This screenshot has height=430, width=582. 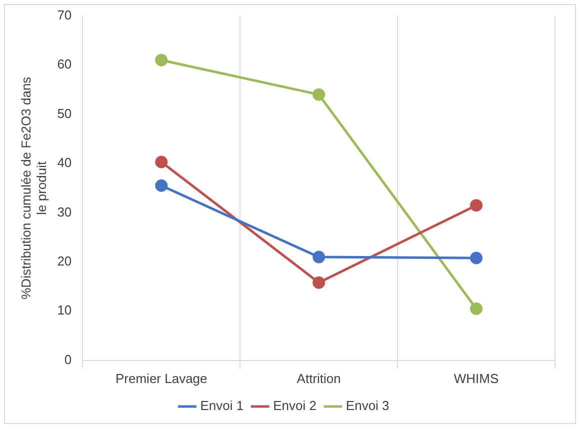 I want to click on y-tick-label: 60, so click(x=64, y=64).